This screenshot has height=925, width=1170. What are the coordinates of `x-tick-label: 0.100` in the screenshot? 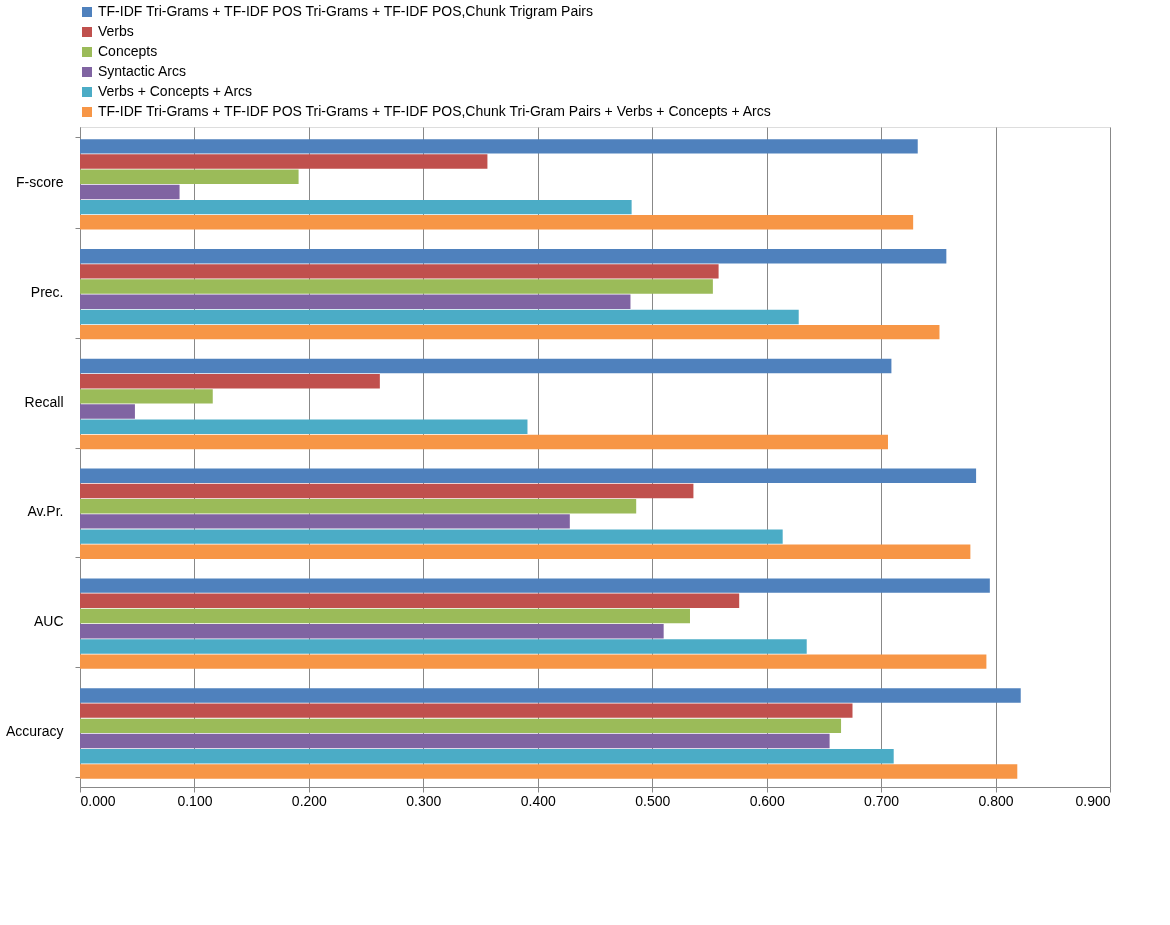 It's located at (195, 800).